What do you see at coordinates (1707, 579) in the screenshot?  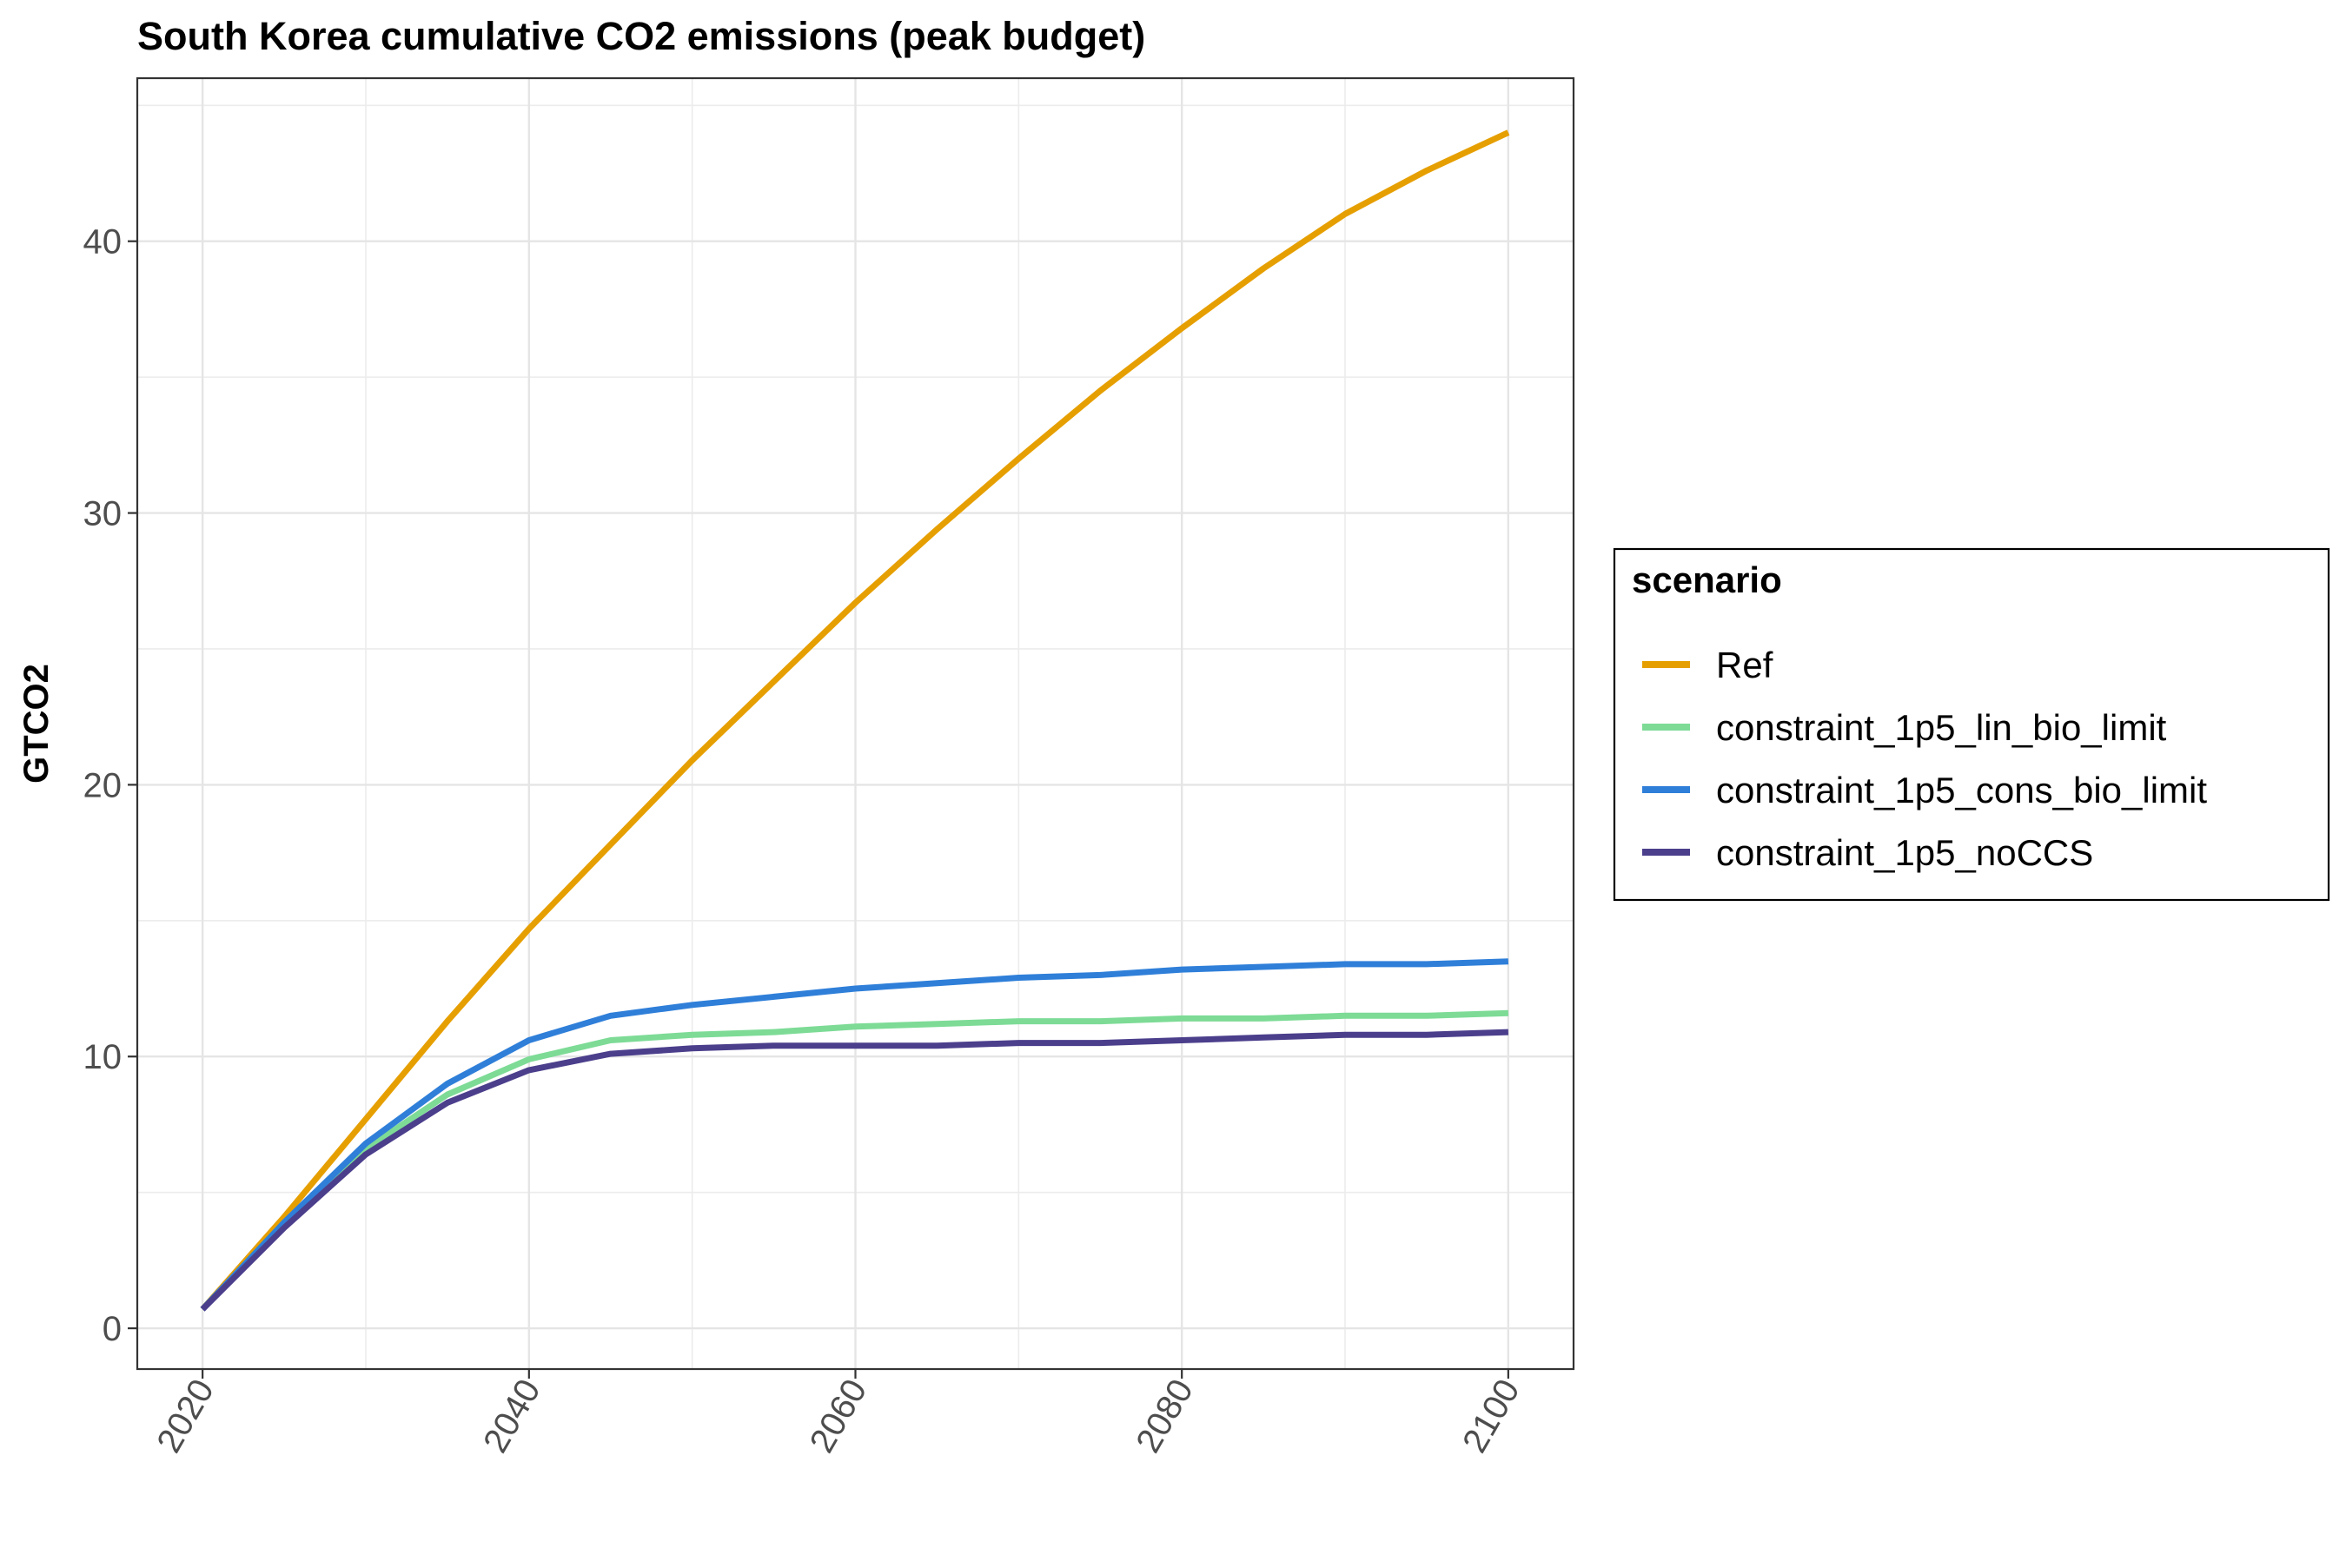 I see `legend-title: scenario` at bounding box center [1707, 579].